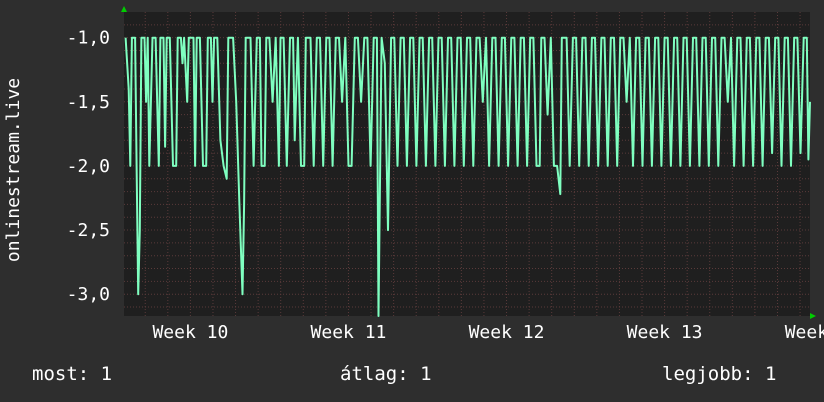 The image size is (824, 402). What do you see at coordinates (88, 102) in the screenshot?
I see `y-tick-label: -1,5` at bounding box center [88, 102].